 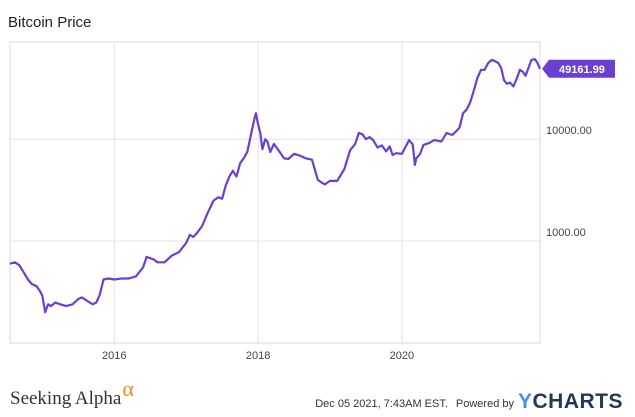 I want to click on x-tick-label: 2016, so click(x=114, y=356).